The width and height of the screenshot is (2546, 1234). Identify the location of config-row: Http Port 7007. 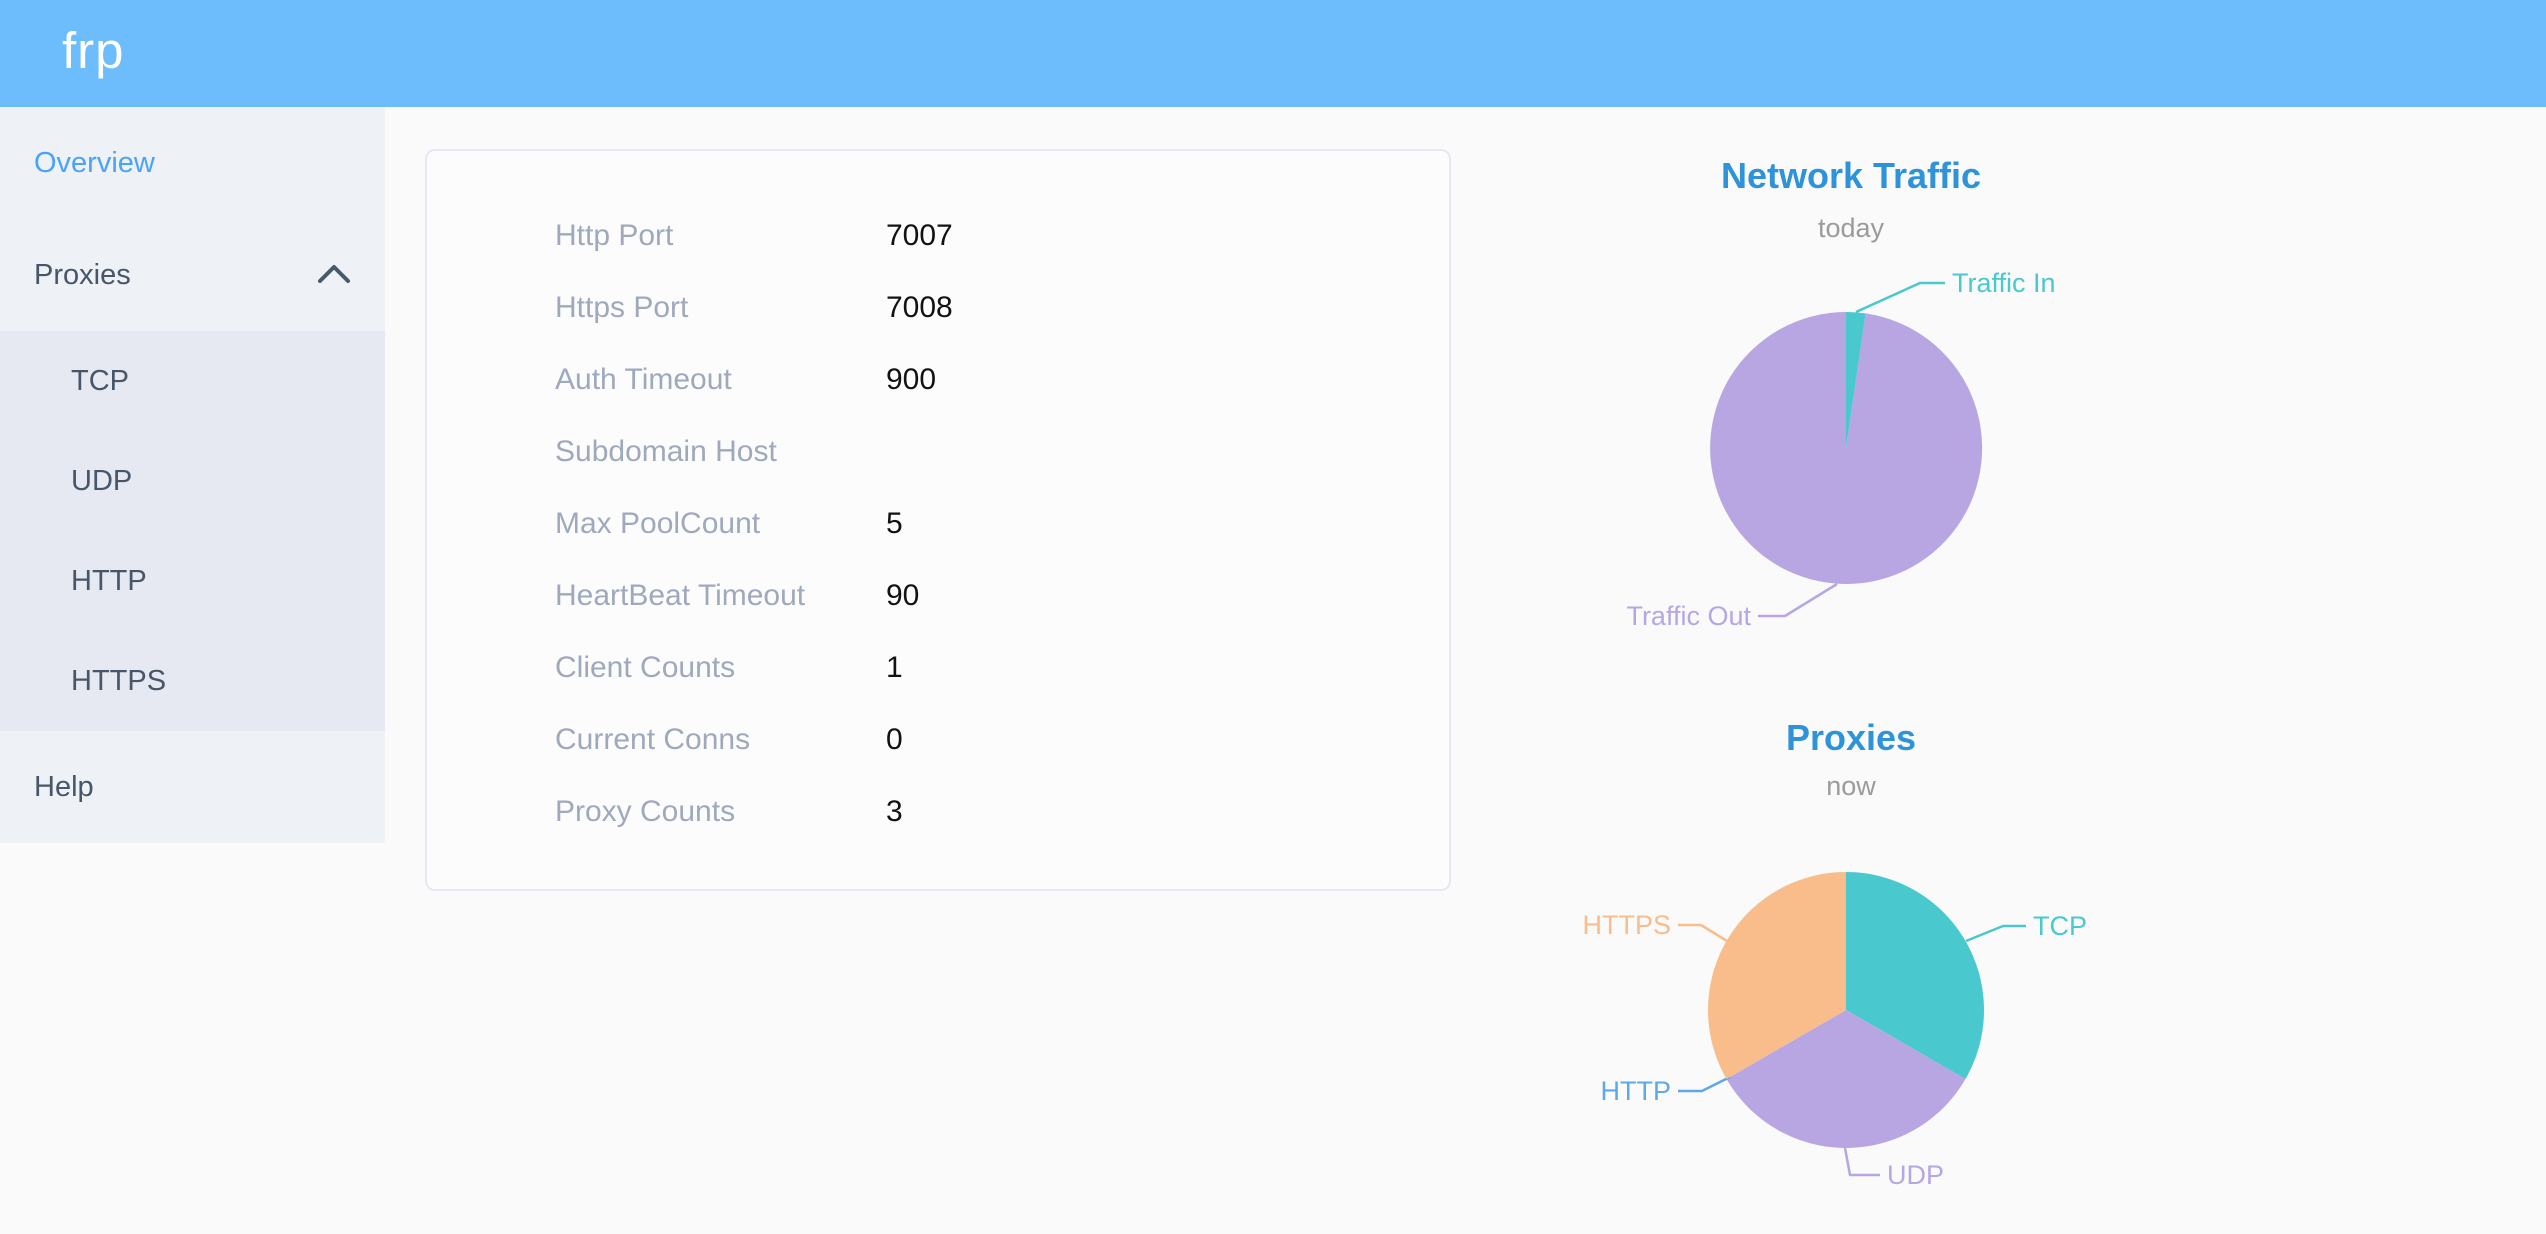
(938, 236).